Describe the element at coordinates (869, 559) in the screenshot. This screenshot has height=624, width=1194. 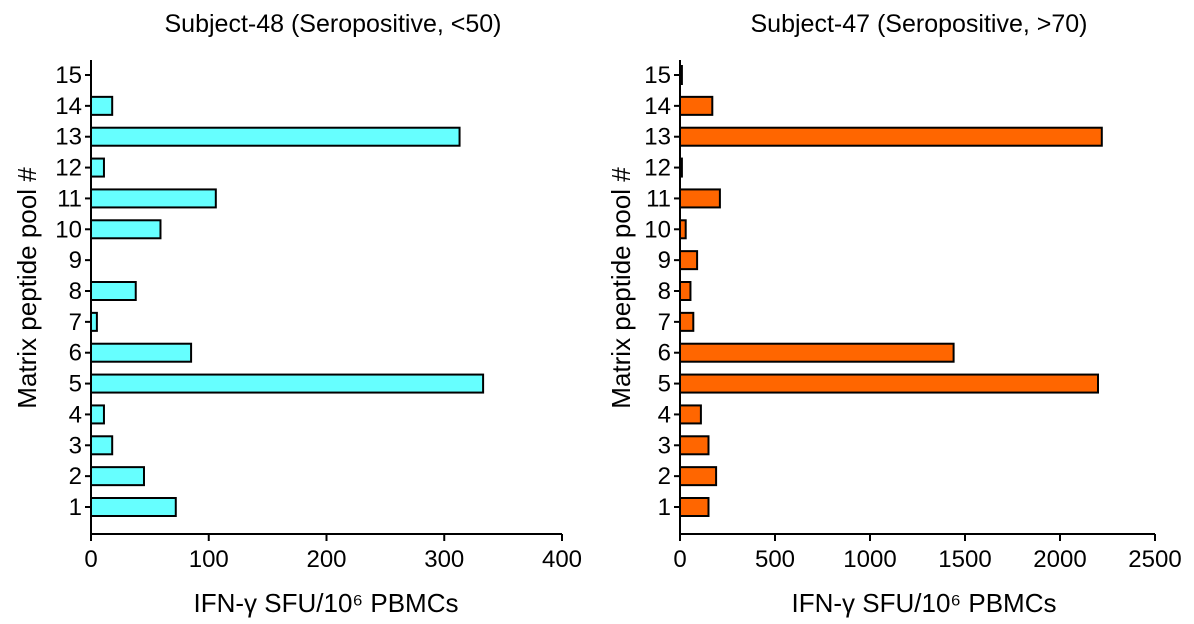
I see `x-tick-label: 1000` at that location.